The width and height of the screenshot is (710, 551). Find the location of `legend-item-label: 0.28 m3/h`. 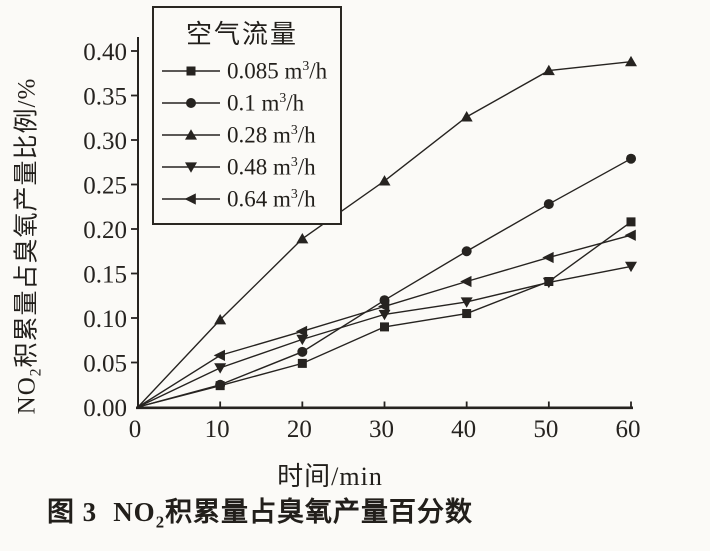

legend-item-label: 0.28 m3/h is located at coordinates (271, 134).